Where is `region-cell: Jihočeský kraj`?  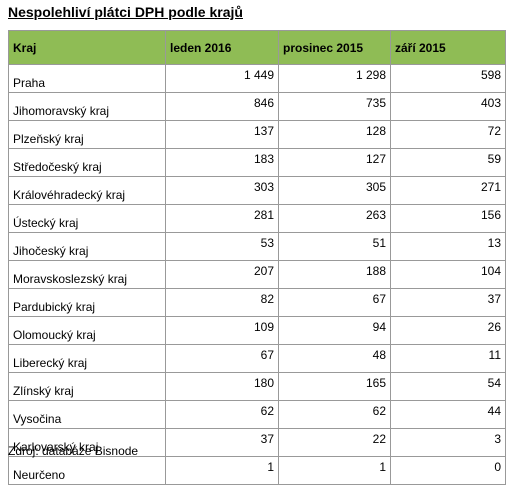 region-cell: Jihočeský kraj is located at coordinates (87, 246).